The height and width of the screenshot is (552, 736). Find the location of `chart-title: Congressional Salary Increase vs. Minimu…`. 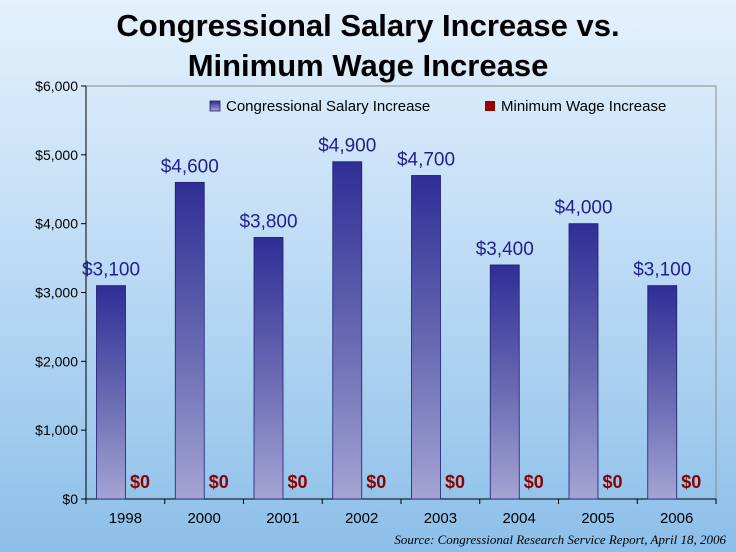

chart-title: Congressional Salary Increase vs. Minimu… is located at coordinates (368, 46).